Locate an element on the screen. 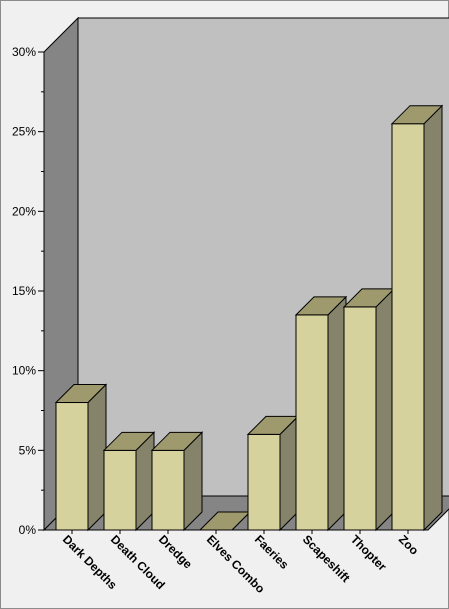 Image resolution: width=449 pixels, height=609 pixels. y-tick-label: 10% is located at coordinates (24, 371).